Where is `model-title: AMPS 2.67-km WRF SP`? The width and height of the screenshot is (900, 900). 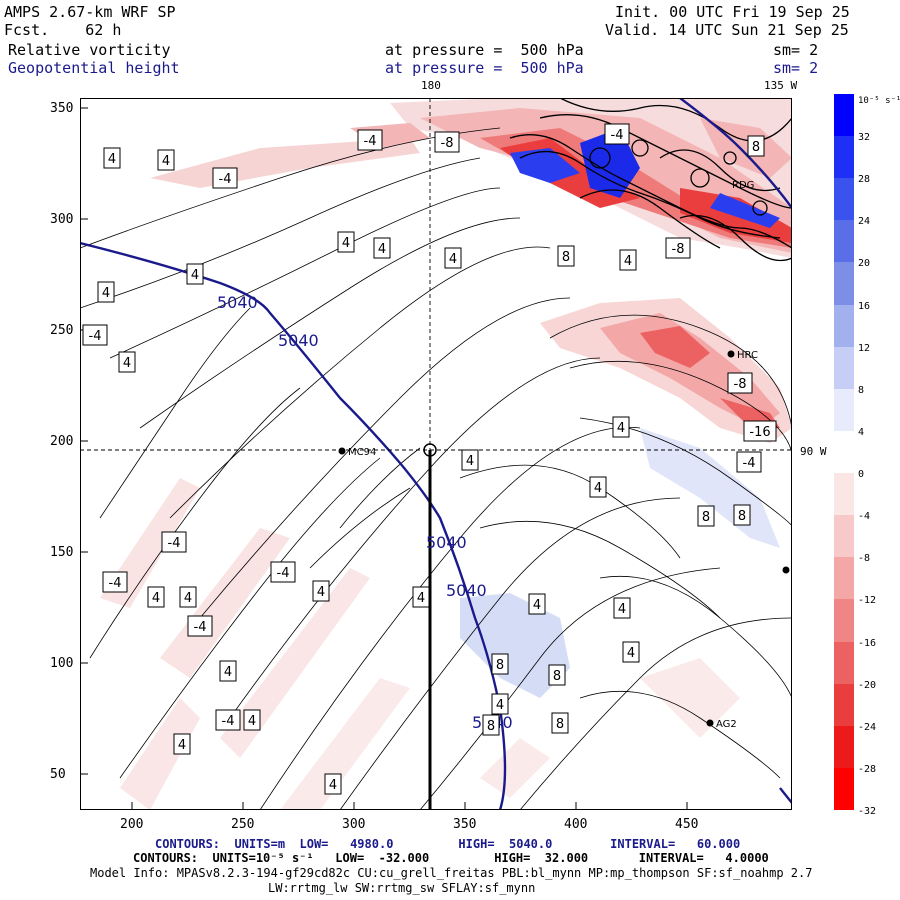 model-title: AMPS 2.67-km WRF SP is located at coordinates (90, 12).